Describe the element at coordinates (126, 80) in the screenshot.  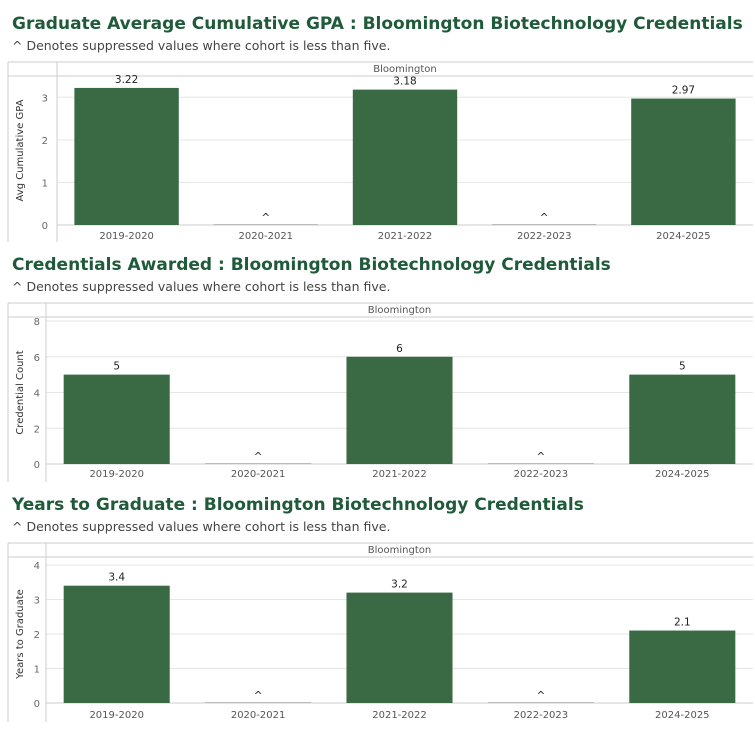
I see `data-label: 3.22` at that location.